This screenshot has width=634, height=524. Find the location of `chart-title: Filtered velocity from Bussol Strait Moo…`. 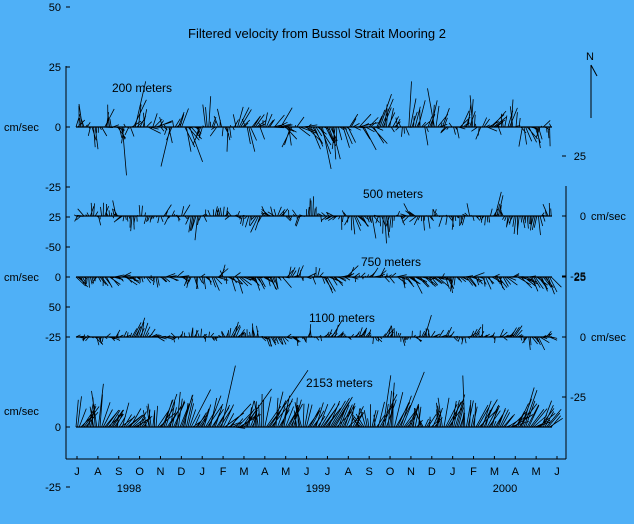

chart-title: Filtered velocity from Bussol Strait Moo… is located at coordinates (317, 33).